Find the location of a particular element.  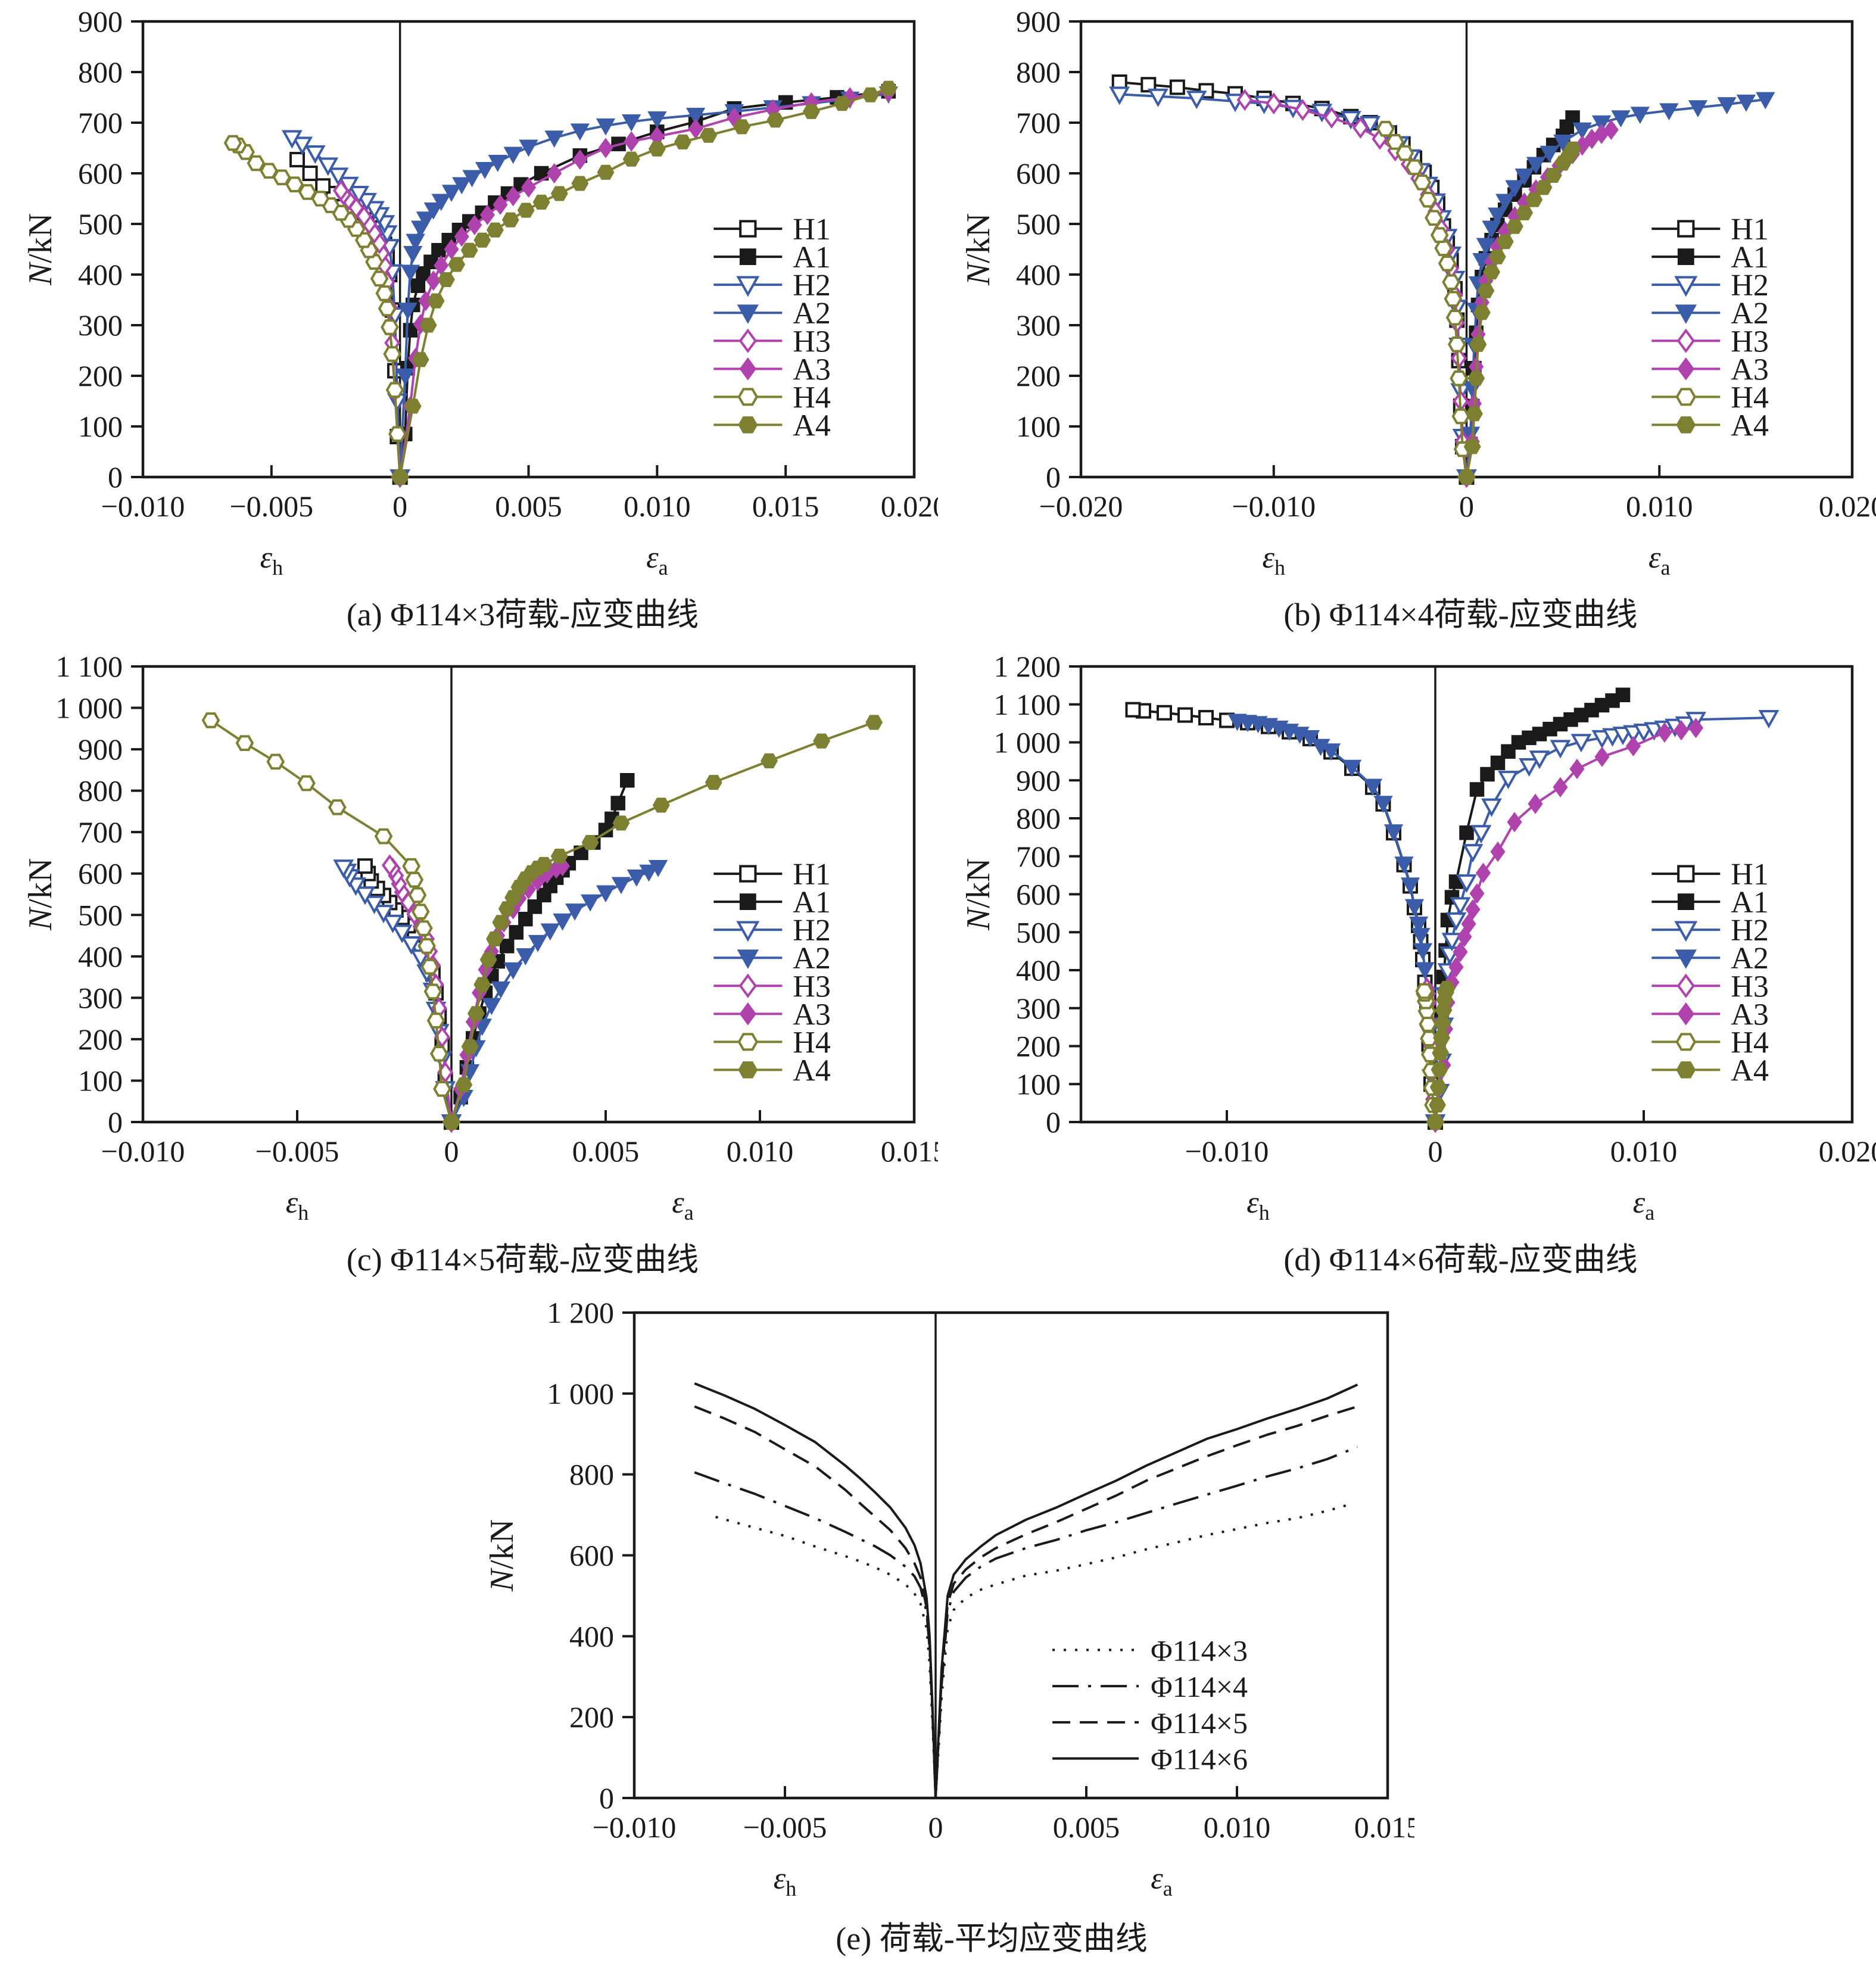

legend-label: A3 is located at coordinates (812, 370).